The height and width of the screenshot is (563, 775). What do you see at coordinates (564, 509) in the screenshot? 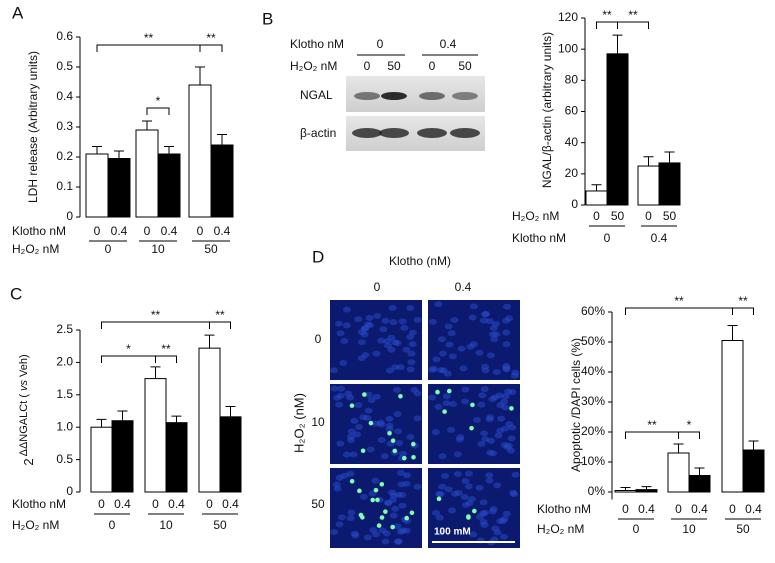
I see `x-row-label: Klotho nM` at bounding box center [564, 509].